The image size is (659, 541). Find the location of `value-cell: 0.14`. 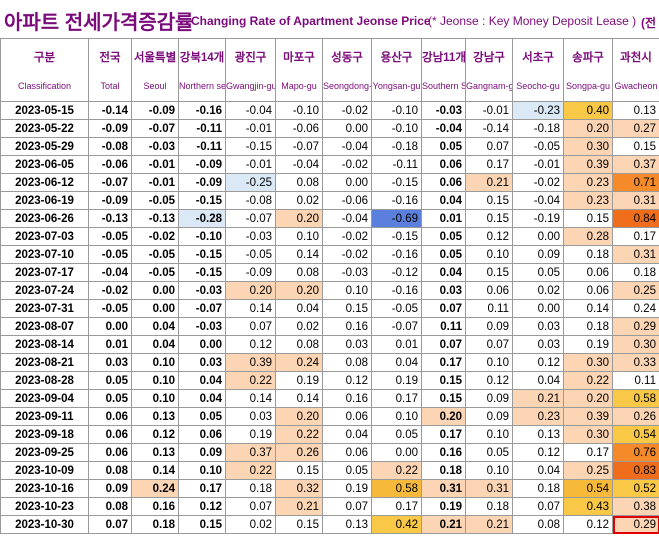

value-cell: 0.14 is located at coordinates (155, 470).